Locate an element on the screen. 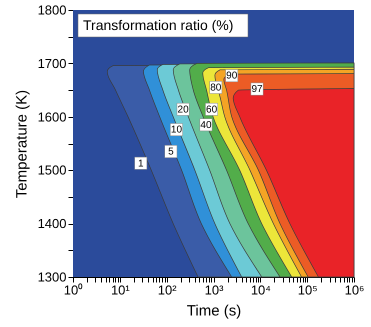  annotation: 20 is located at coordinates (184, 110).